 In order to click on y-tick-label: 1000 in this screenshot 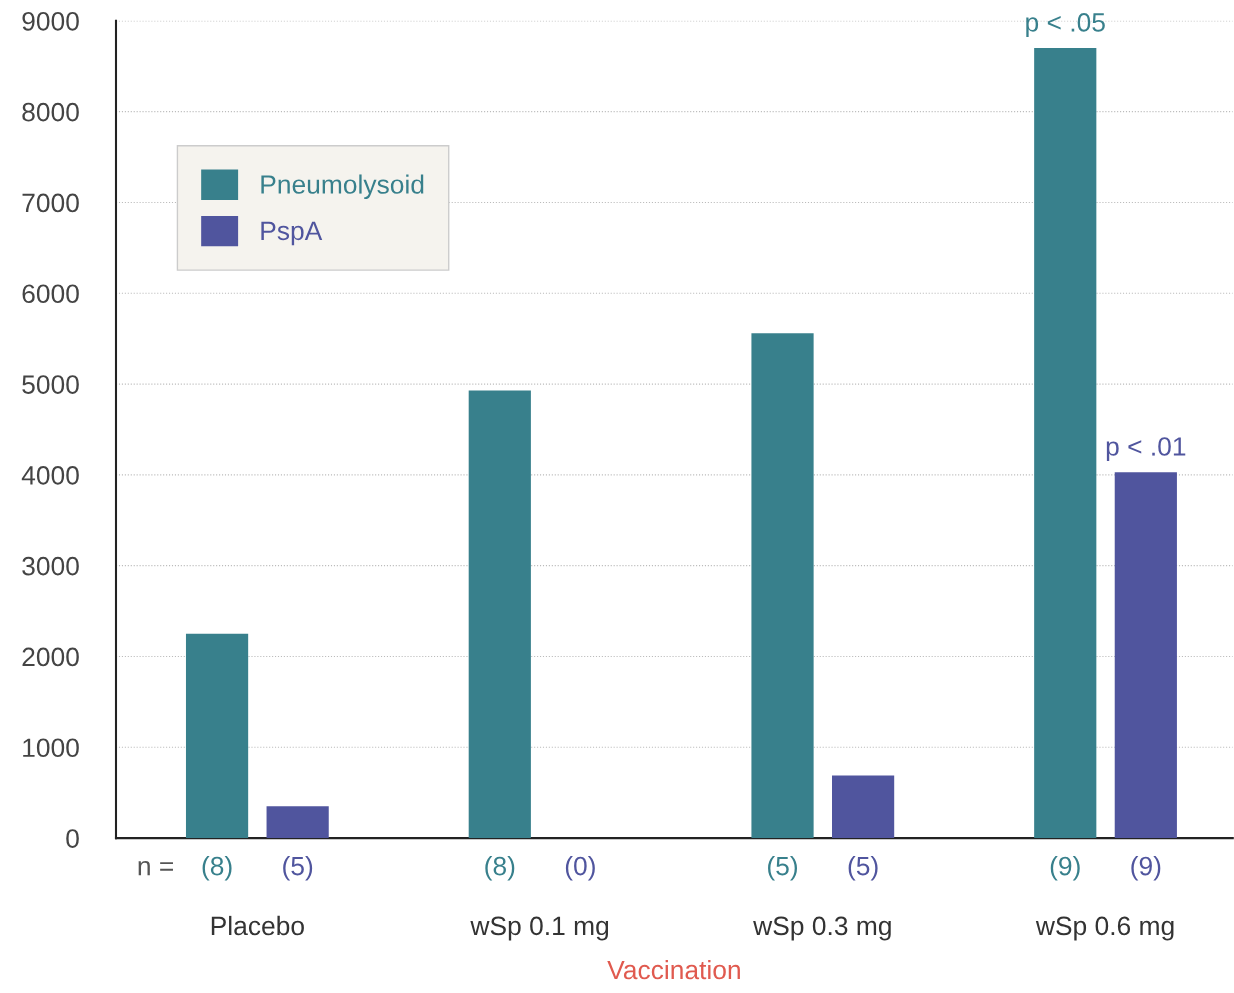, I will do `click(51, 748)`.